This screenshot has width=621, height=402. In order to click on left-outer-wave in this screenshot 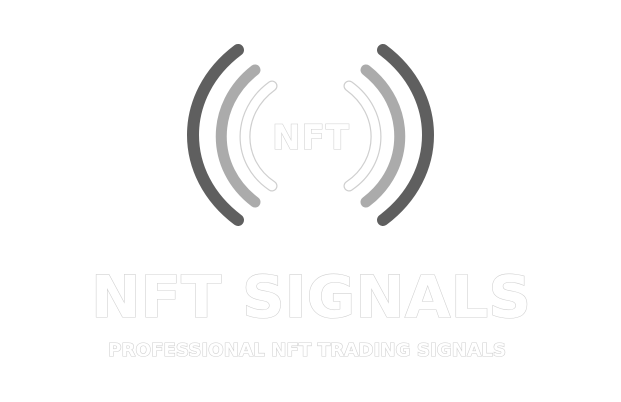, I will do `click(215, 135)`.